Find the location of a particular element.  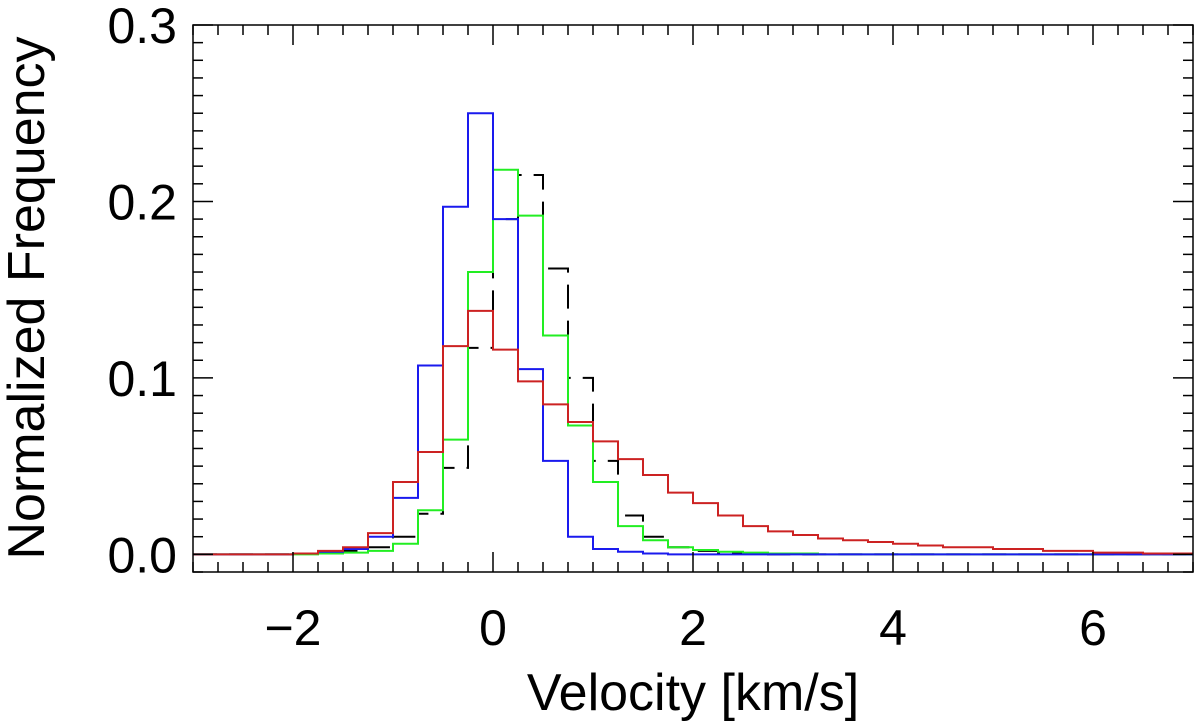

y-tick-label: 0.3 is located at coordinates (142, 27).